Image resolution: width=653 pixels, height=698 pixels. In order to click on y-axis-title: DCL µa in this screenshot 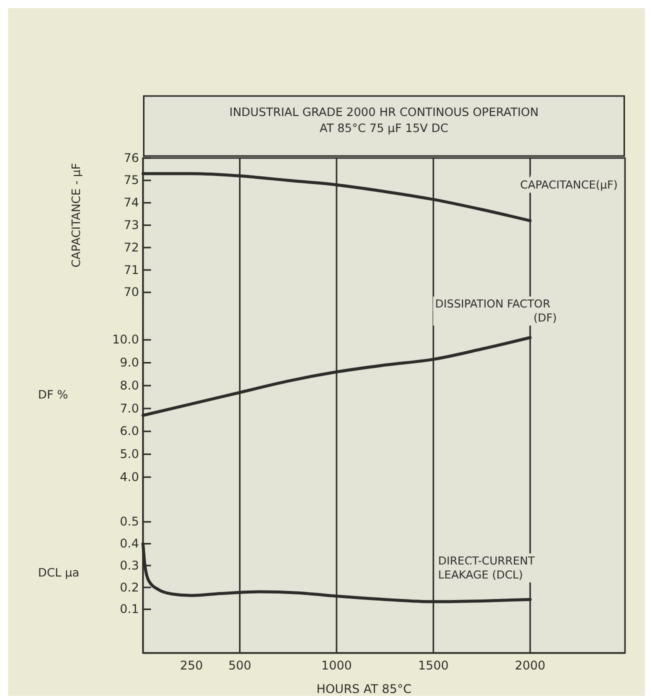, I will do `click(59, 573)`.